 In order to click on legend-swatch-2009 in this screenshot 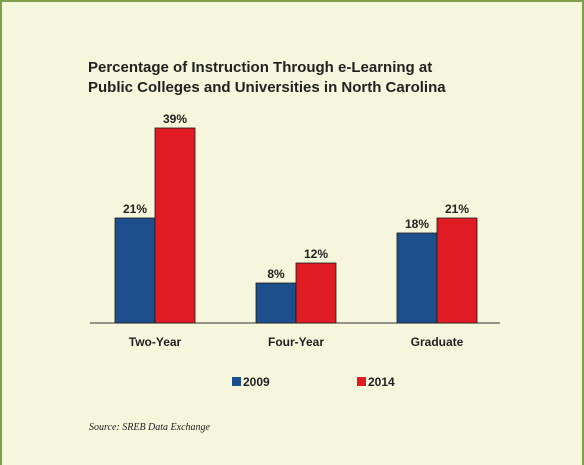, I will do `click(236, 381)`.